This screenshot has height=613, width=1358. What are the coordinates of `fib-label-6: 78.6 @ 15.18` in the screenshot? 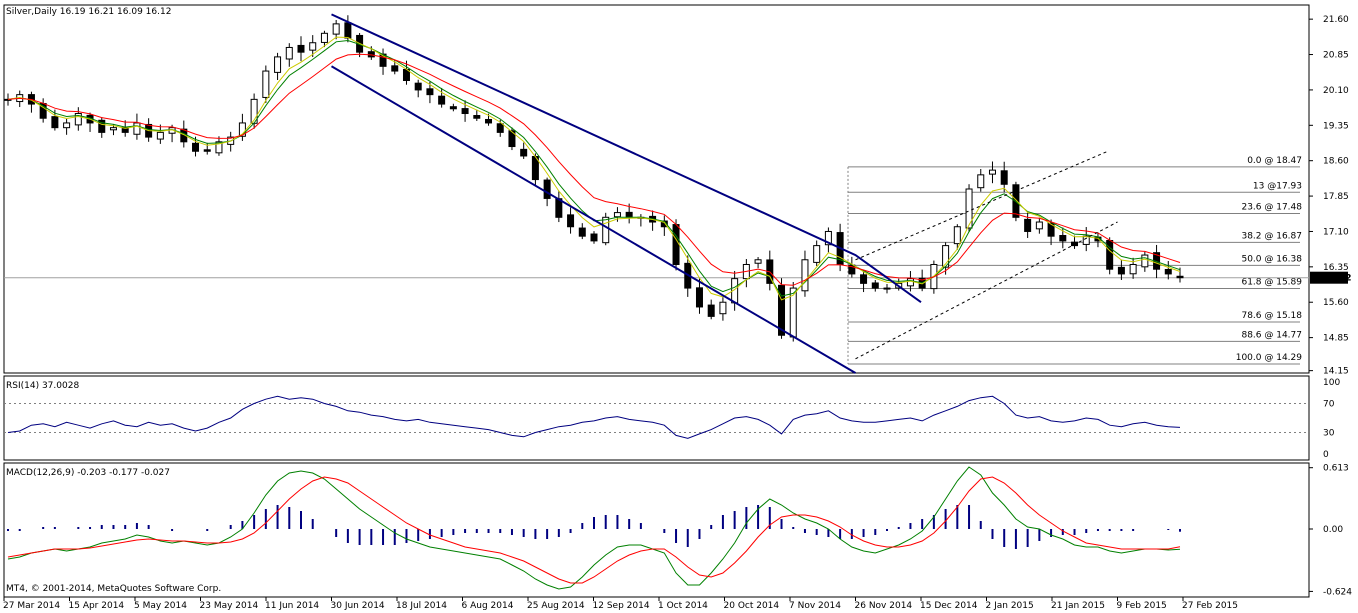 It's located at (1271, 316).